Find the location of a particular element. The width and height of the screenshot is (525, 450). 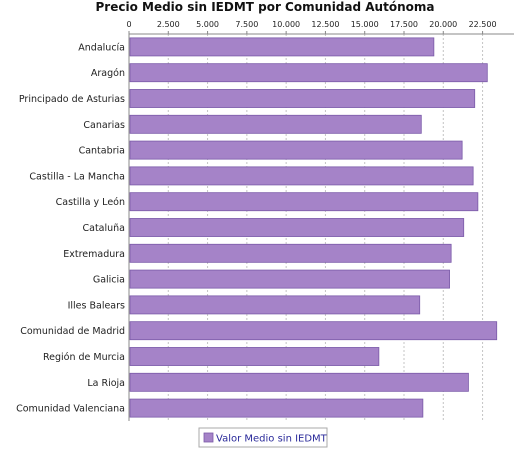

category-label: Castilla - La Mancha is located at coordinates (77, 176).